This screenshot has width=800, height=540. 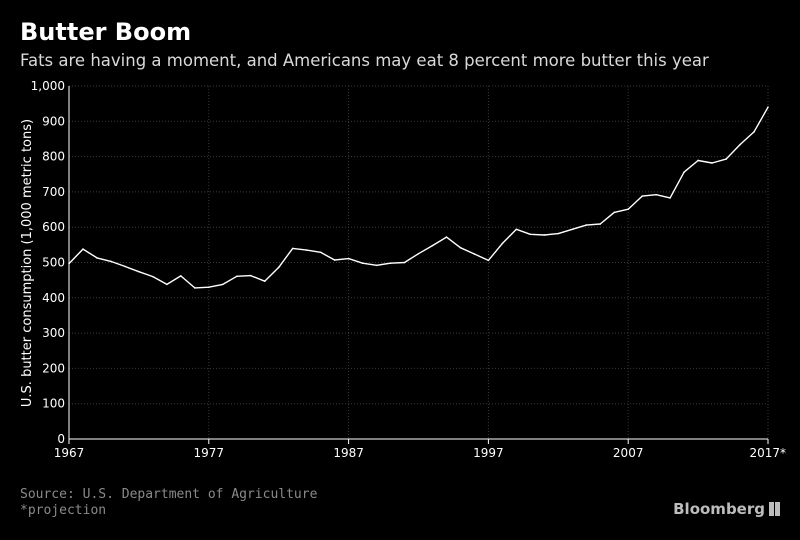 What do you see at coordinates (628, 453) in the screenshot?
I see `x-tick-label: 2007` at bounding box center [628, 453].